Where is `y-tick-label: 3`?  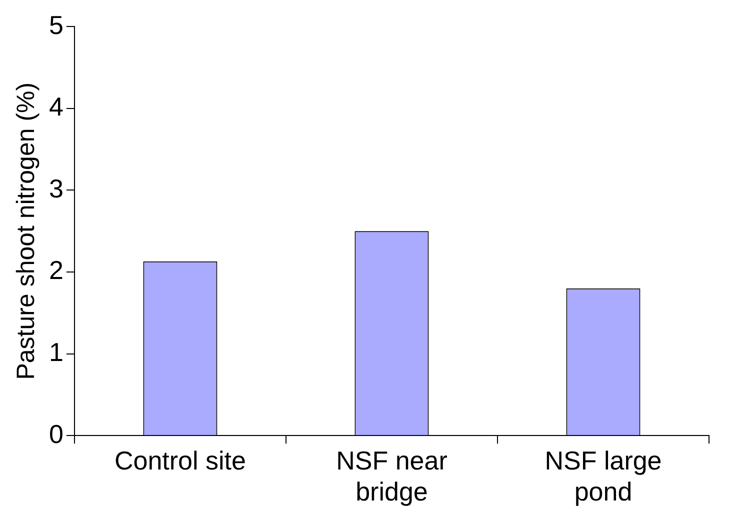 y-tick-label: 3 is located at coordinates (56, 188).